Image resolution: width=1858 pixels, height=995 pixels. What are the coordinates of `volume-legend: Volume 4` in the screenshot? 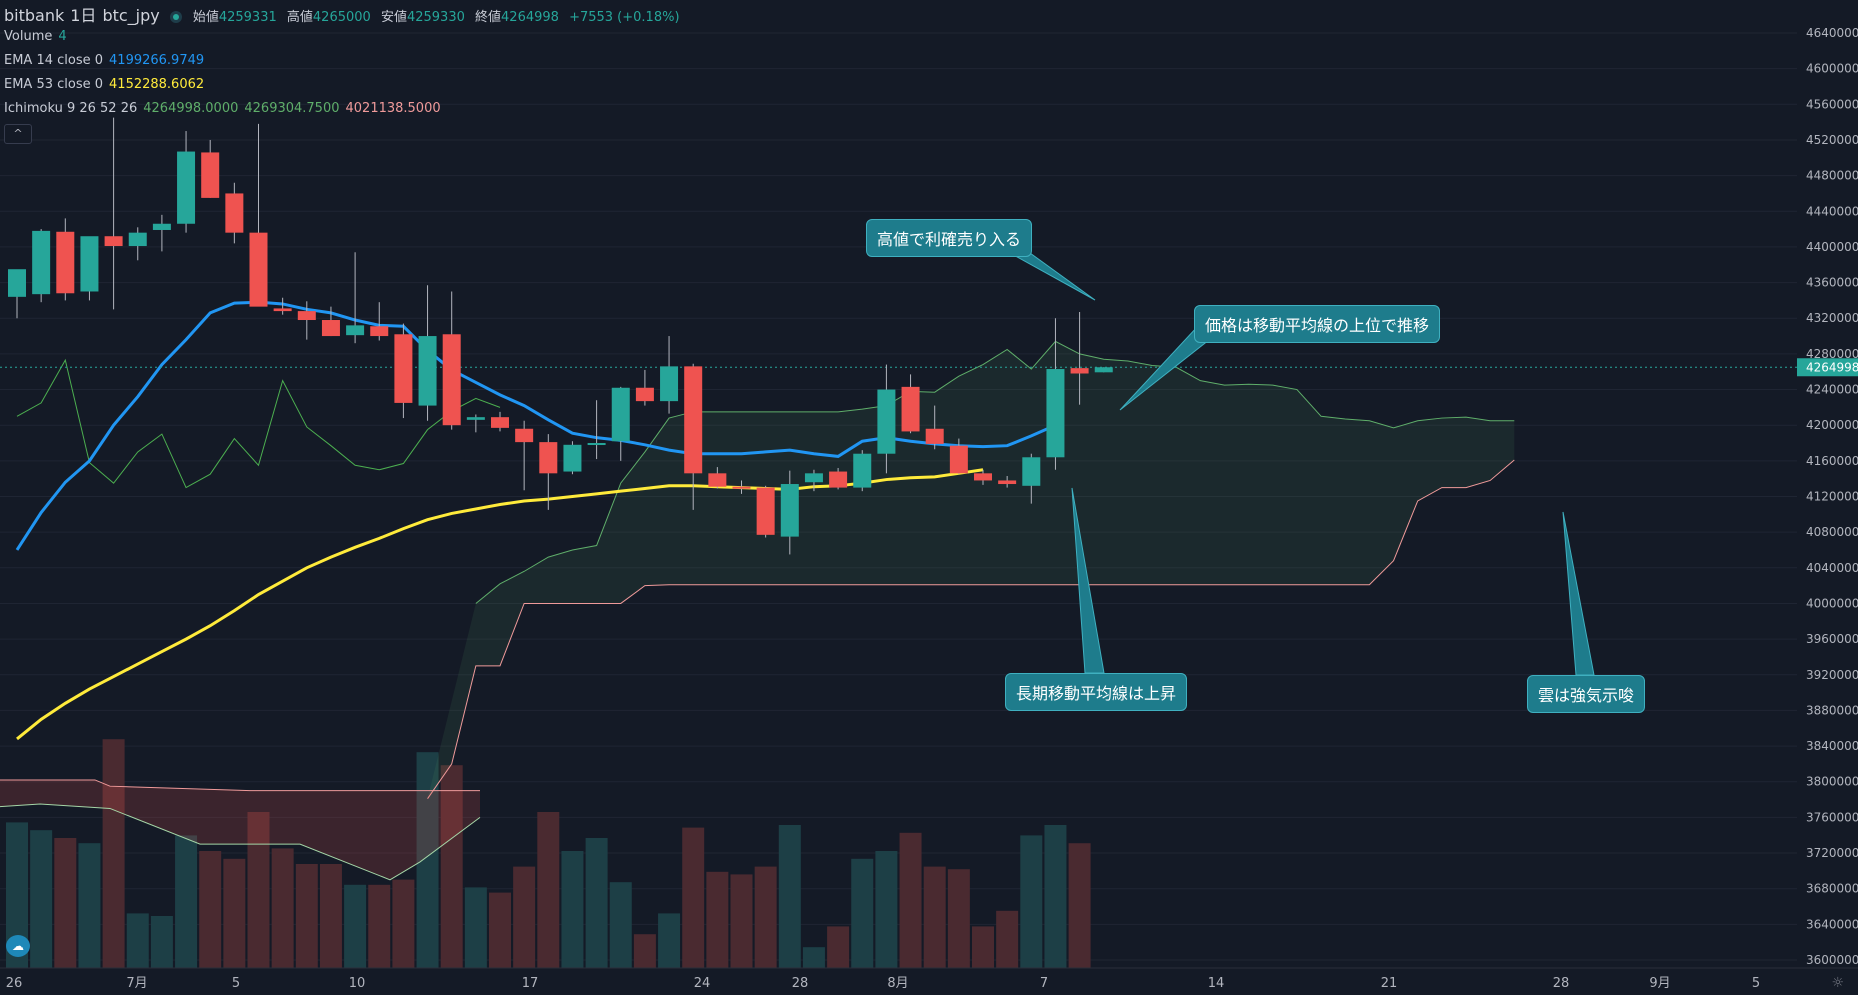 It's located at (38, 36).